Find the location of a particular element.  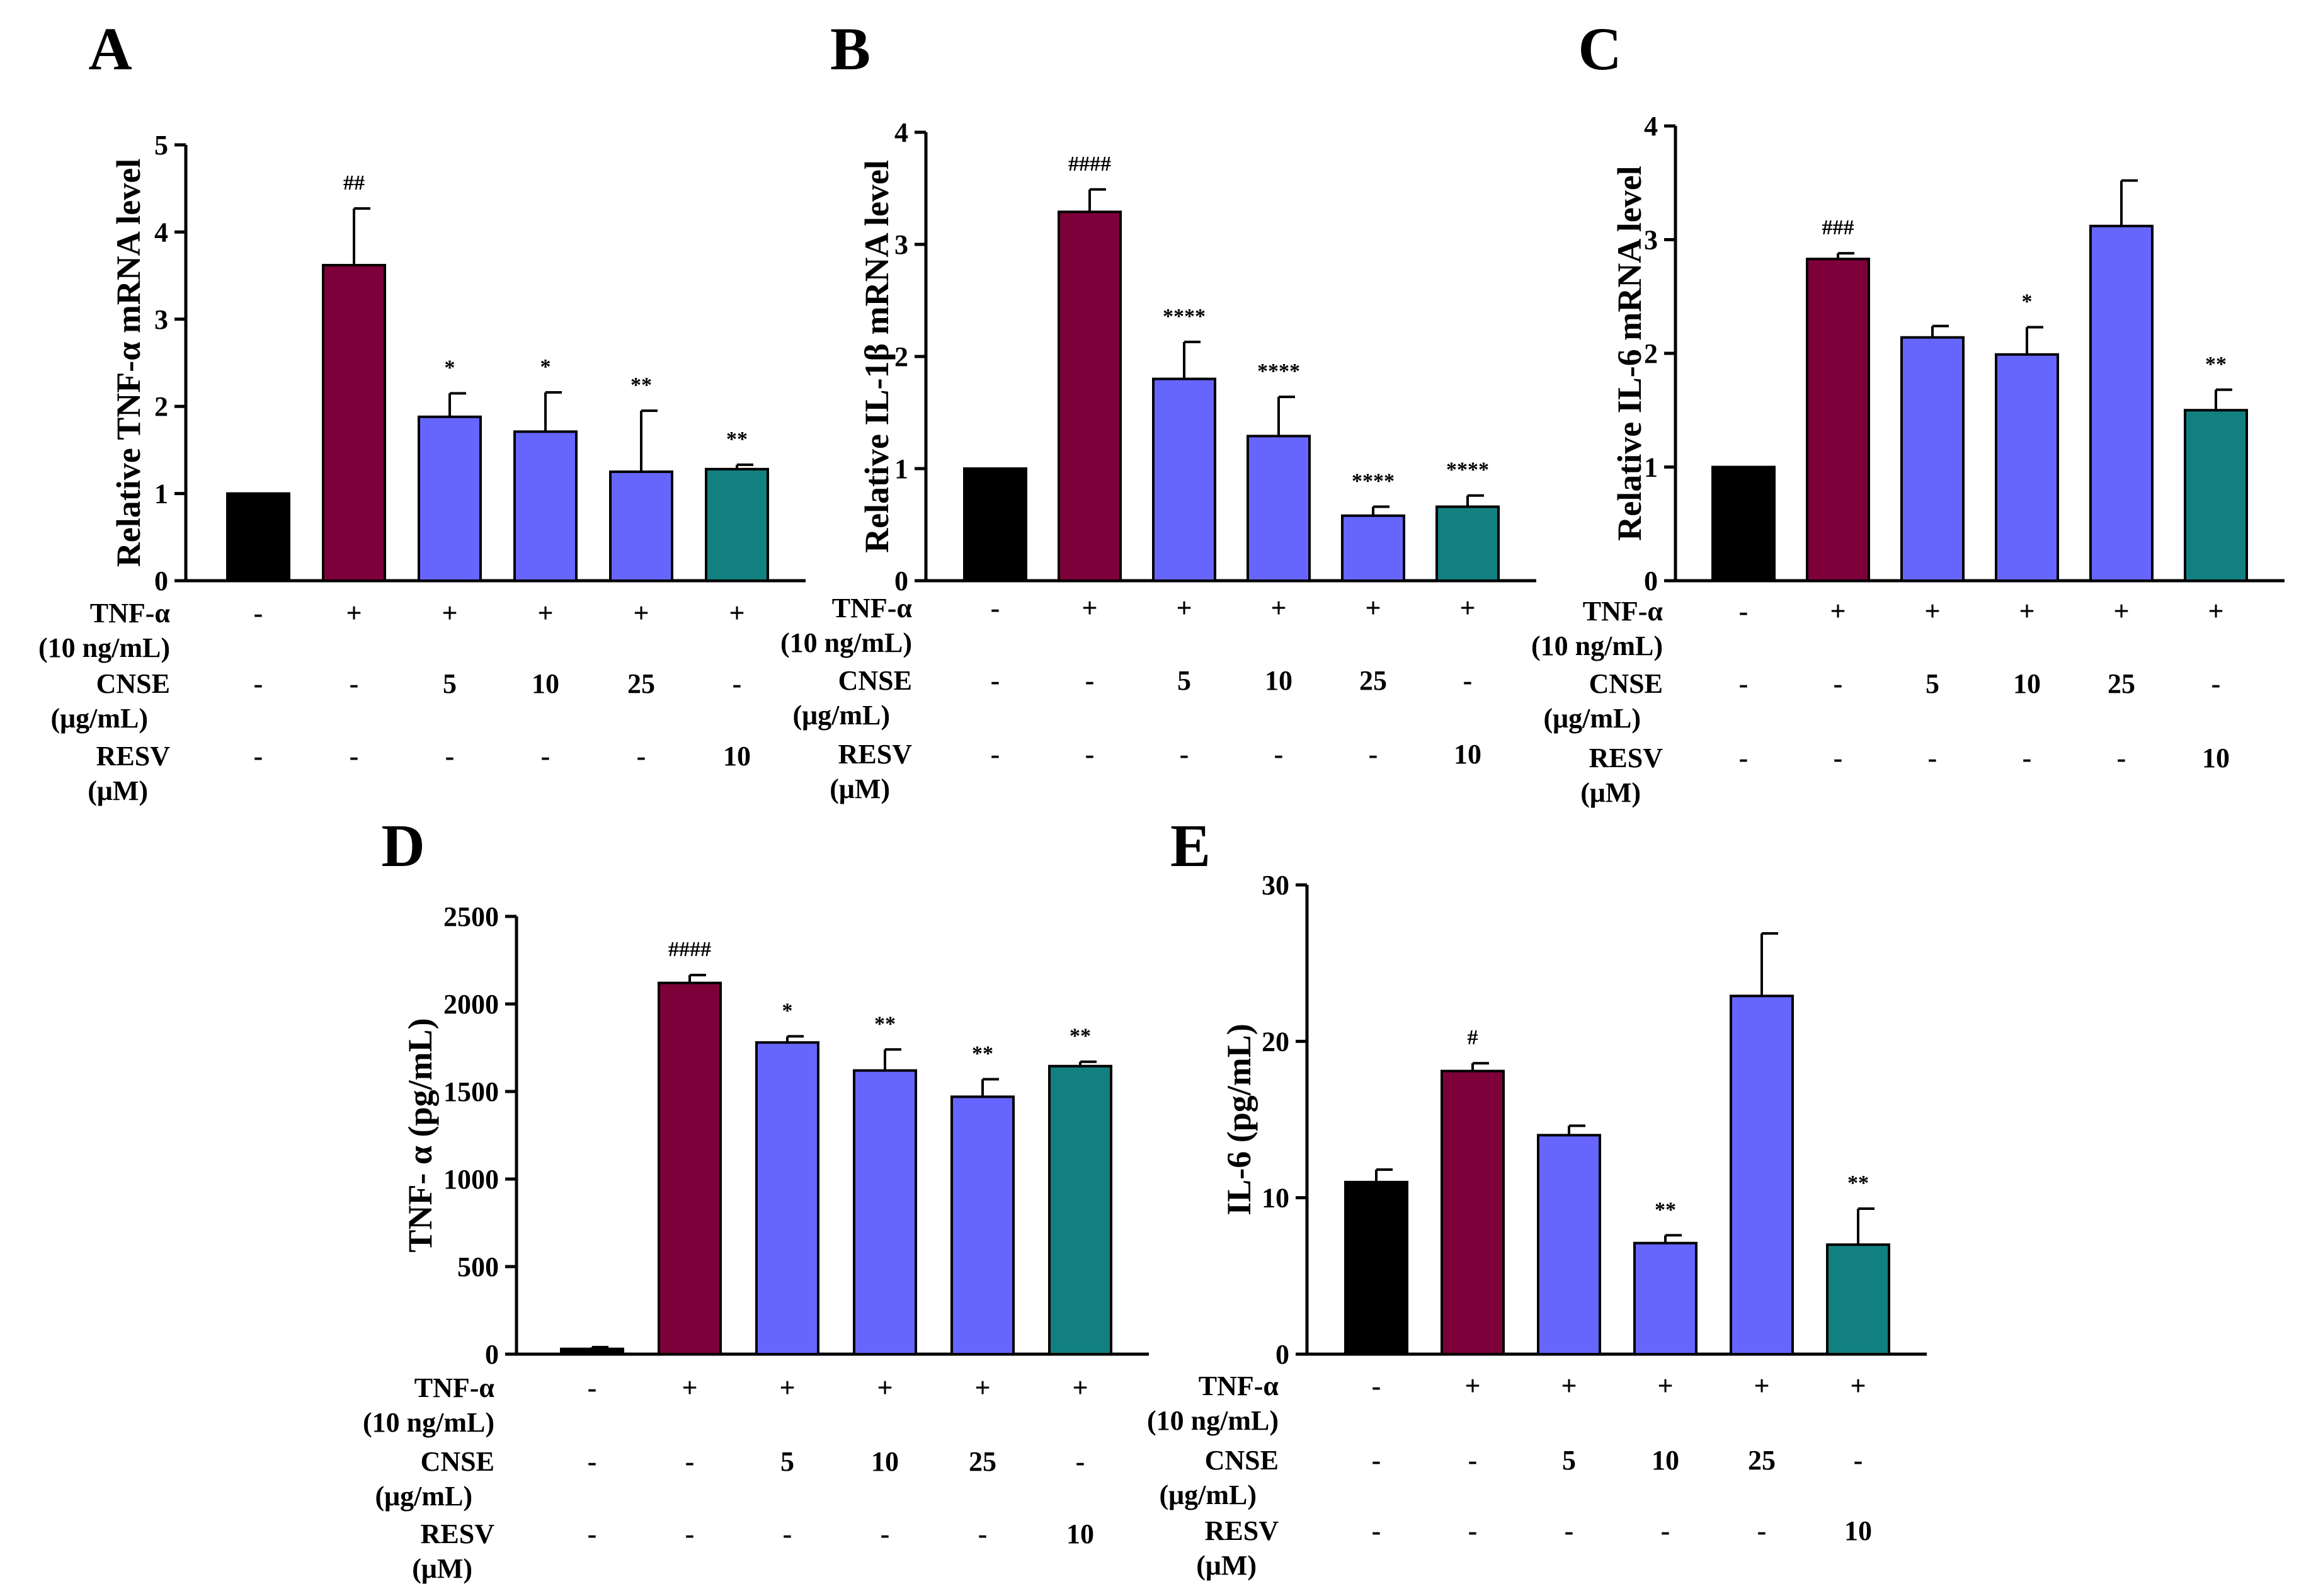

y-tick-label: 1 is located at coordinates (161, 494).